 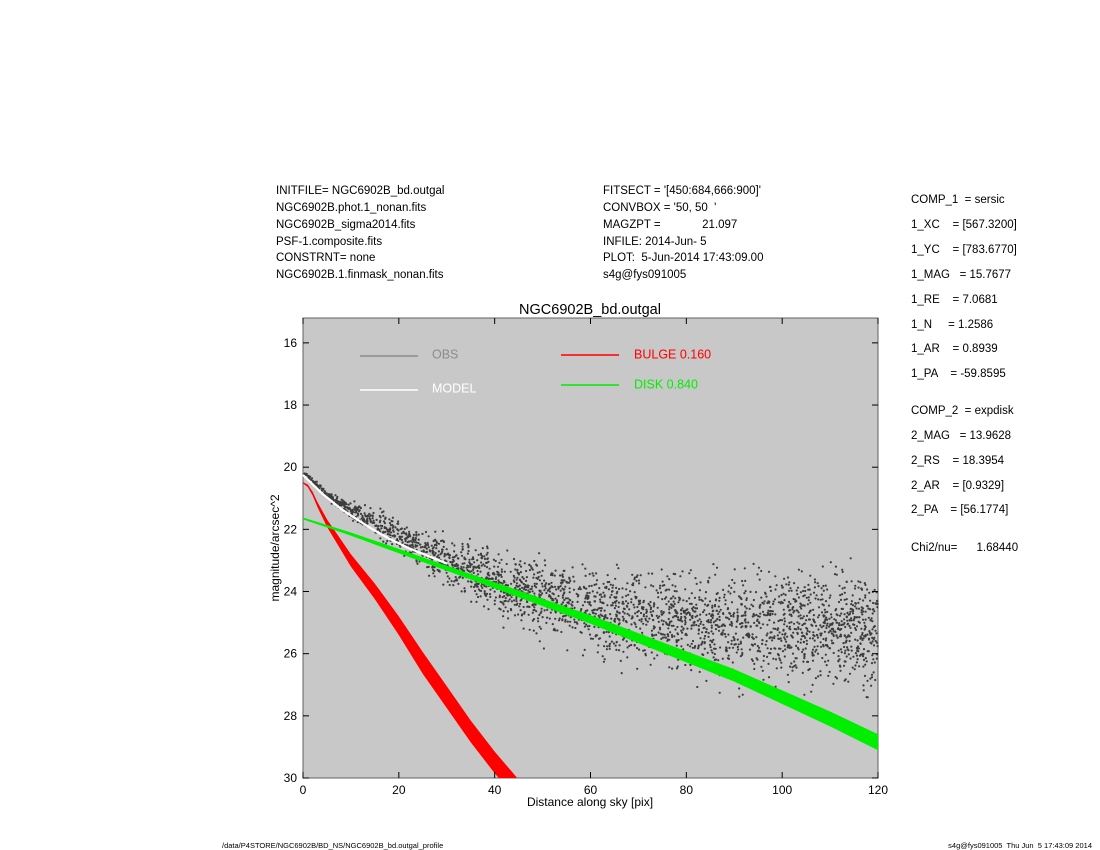 What do you see at coordinates (445, 354) in the screenshot?
I see `legend-label: OBS` at bounding box center [445, 354].